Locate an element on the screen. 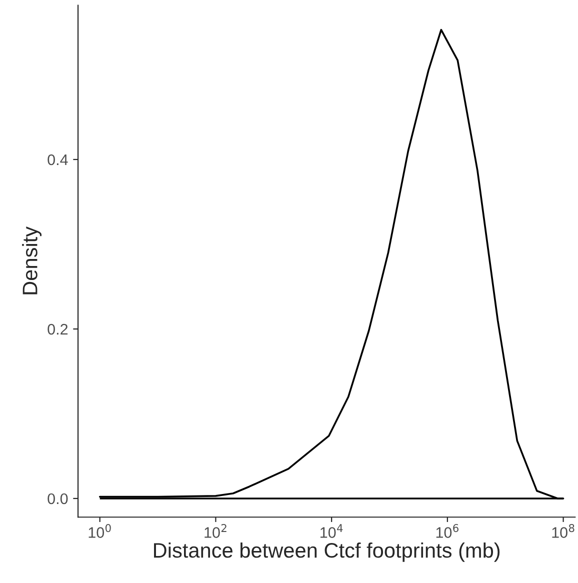 This screenshot has height=583, width=578. y-tick-label: 0.0 is located at coordinates (58, 498).